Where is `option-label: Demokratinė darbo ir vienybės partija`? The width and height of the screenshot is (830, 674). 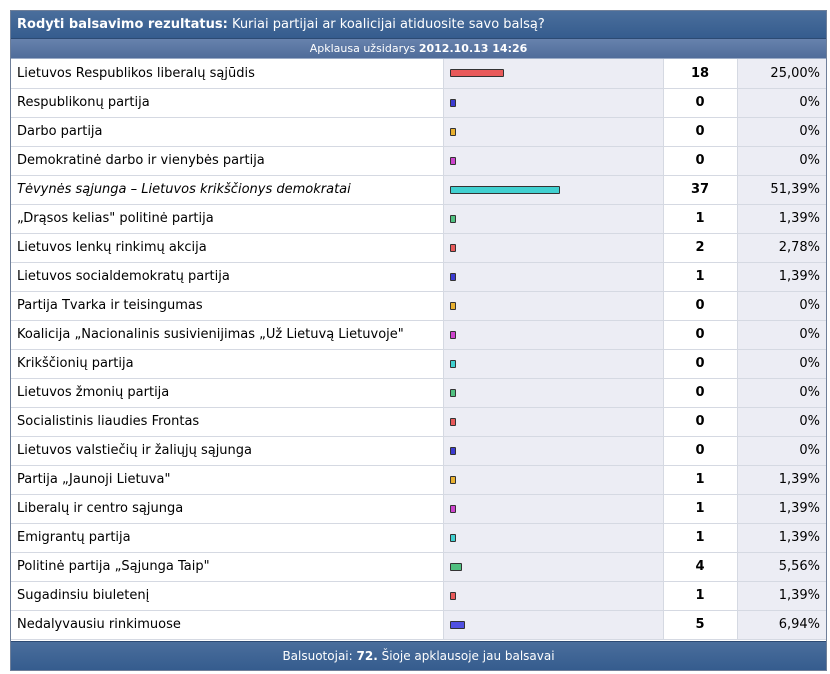 option-label: Demokratinė darbo ir vienybės partija is located at coordinates (227, 161).